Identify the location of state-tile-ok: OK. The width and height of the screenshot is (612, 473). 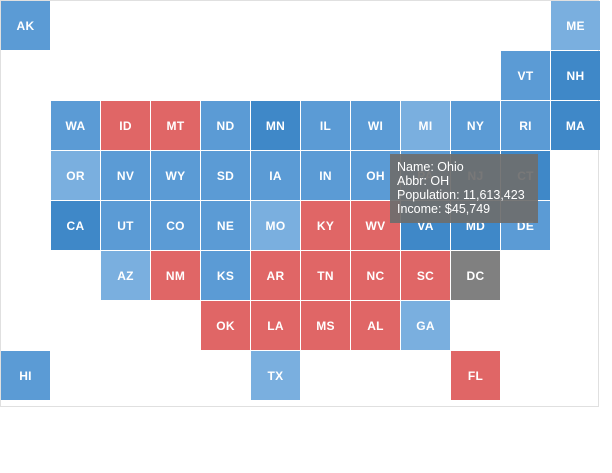
(225, 325).